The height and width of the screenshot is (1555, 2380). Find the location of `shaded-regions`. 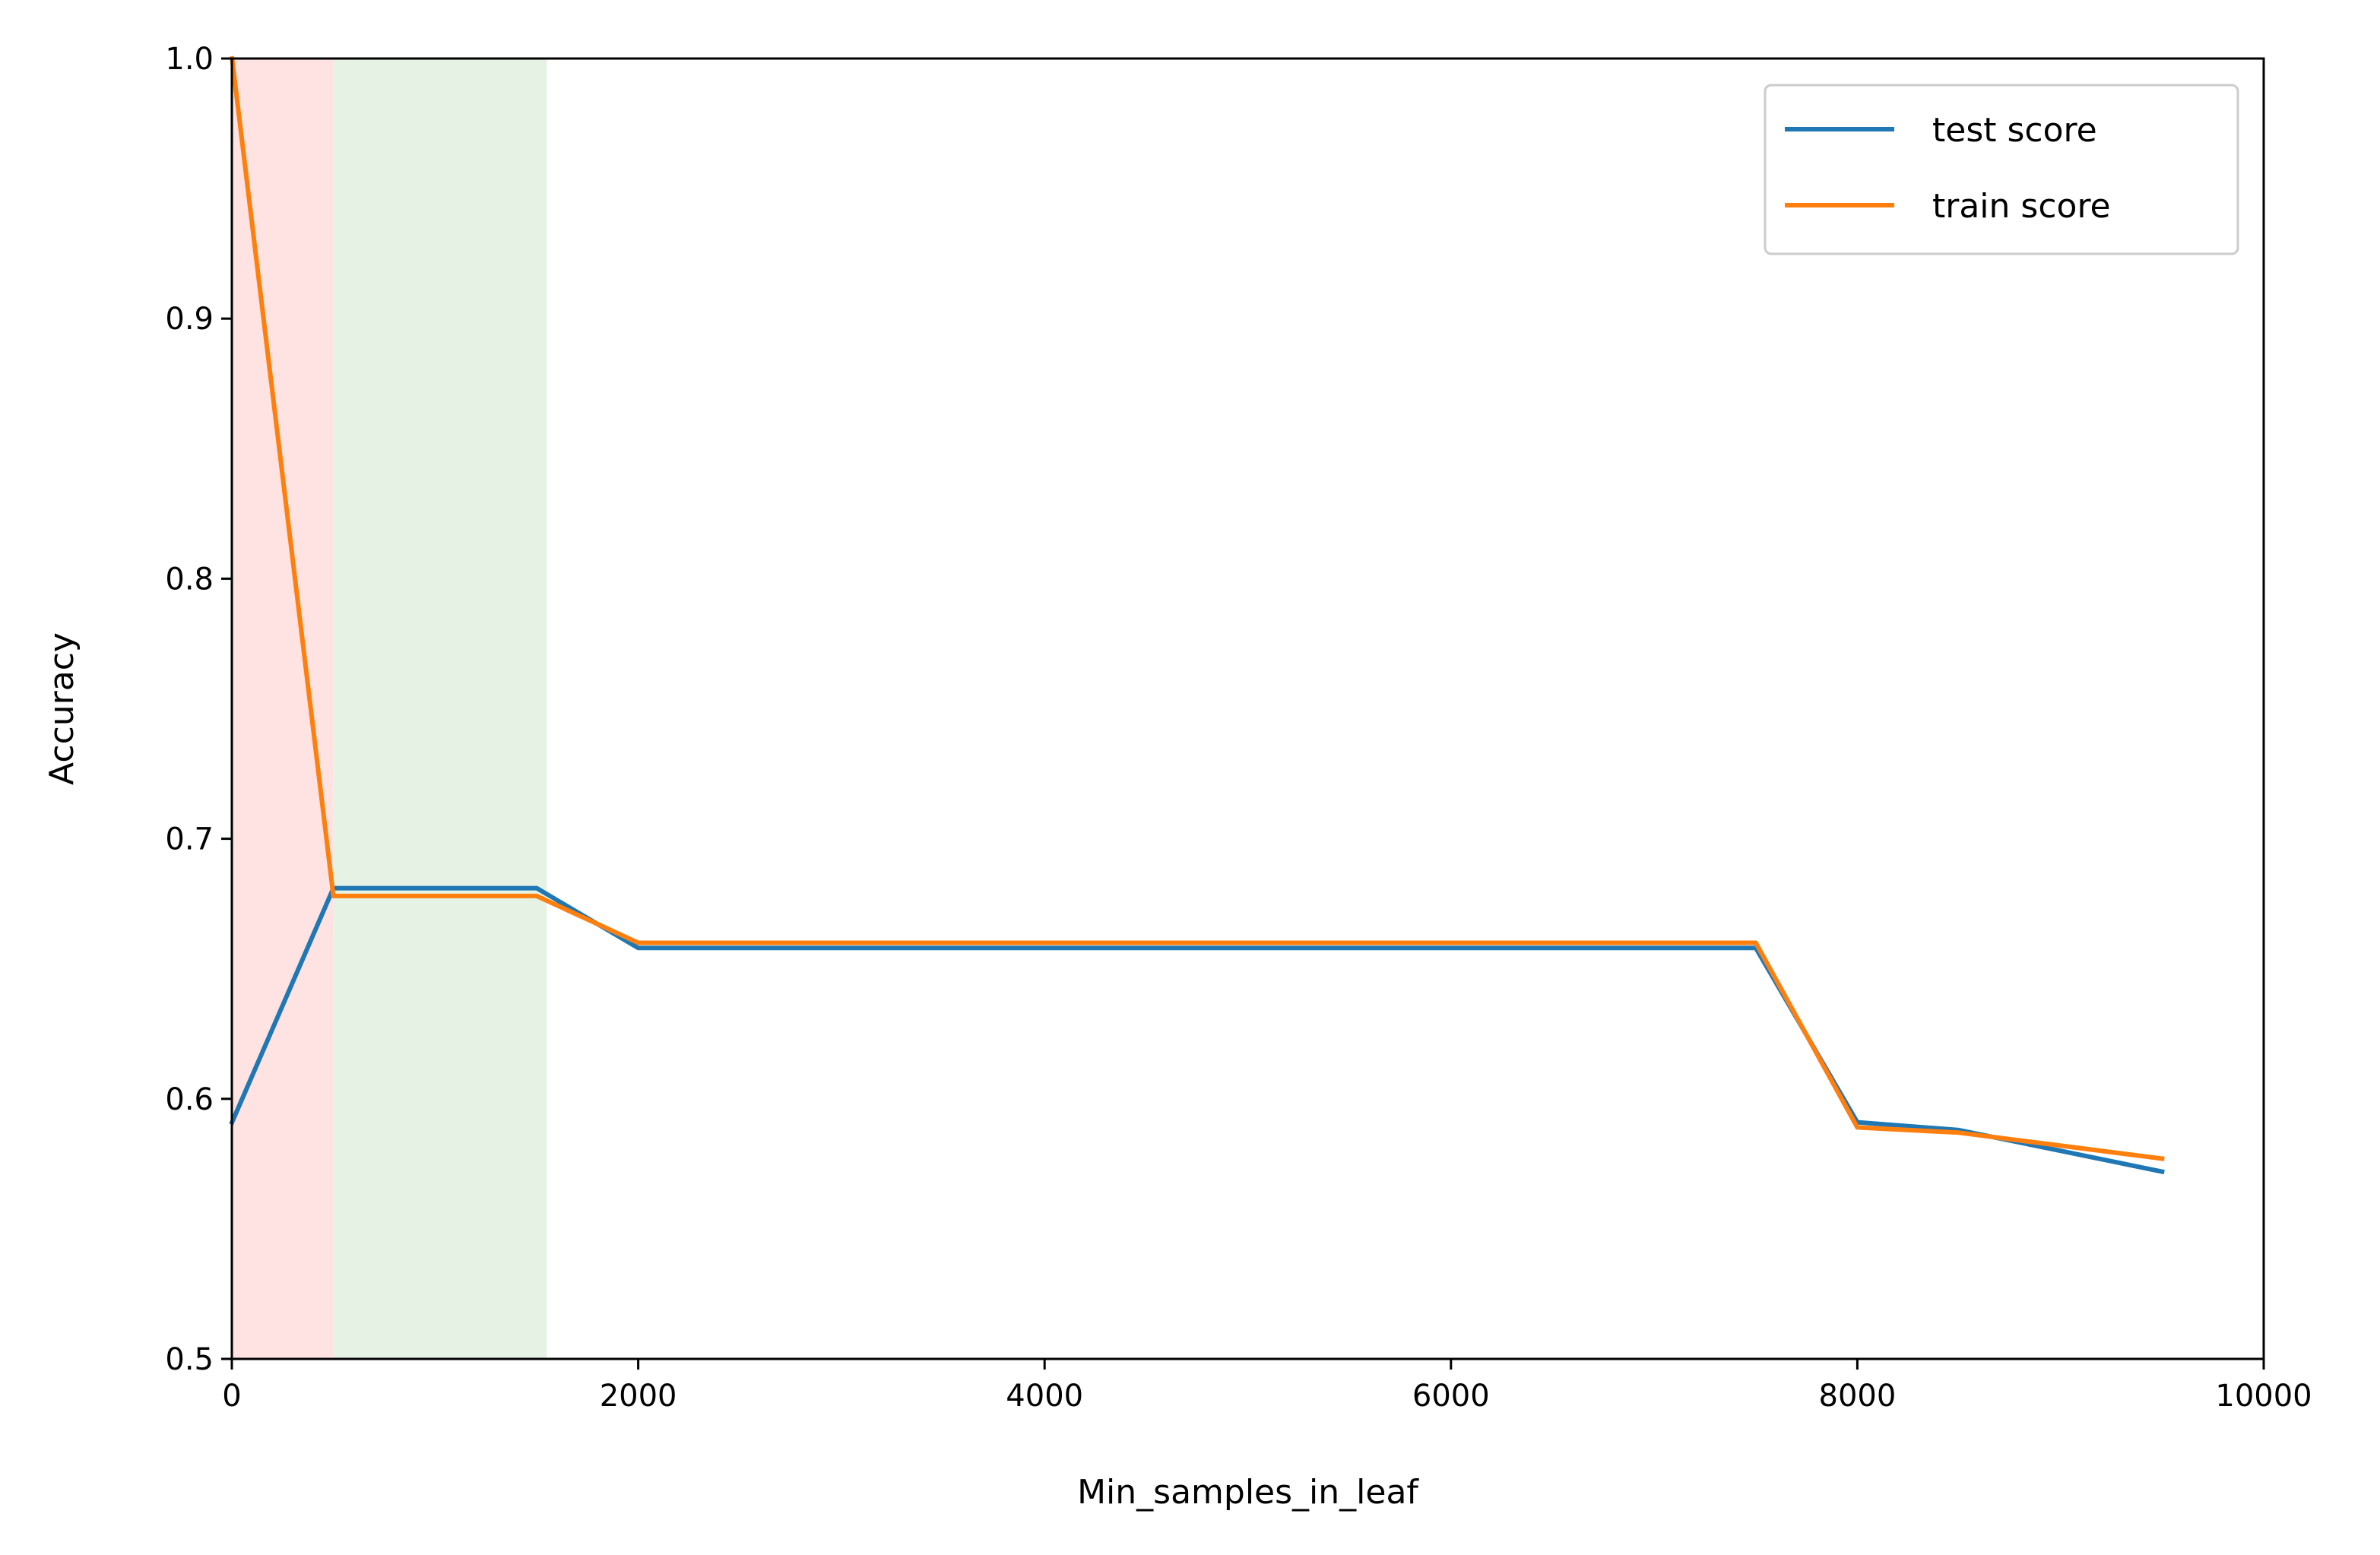

shaded-regions is located at coordinates (389, 709).